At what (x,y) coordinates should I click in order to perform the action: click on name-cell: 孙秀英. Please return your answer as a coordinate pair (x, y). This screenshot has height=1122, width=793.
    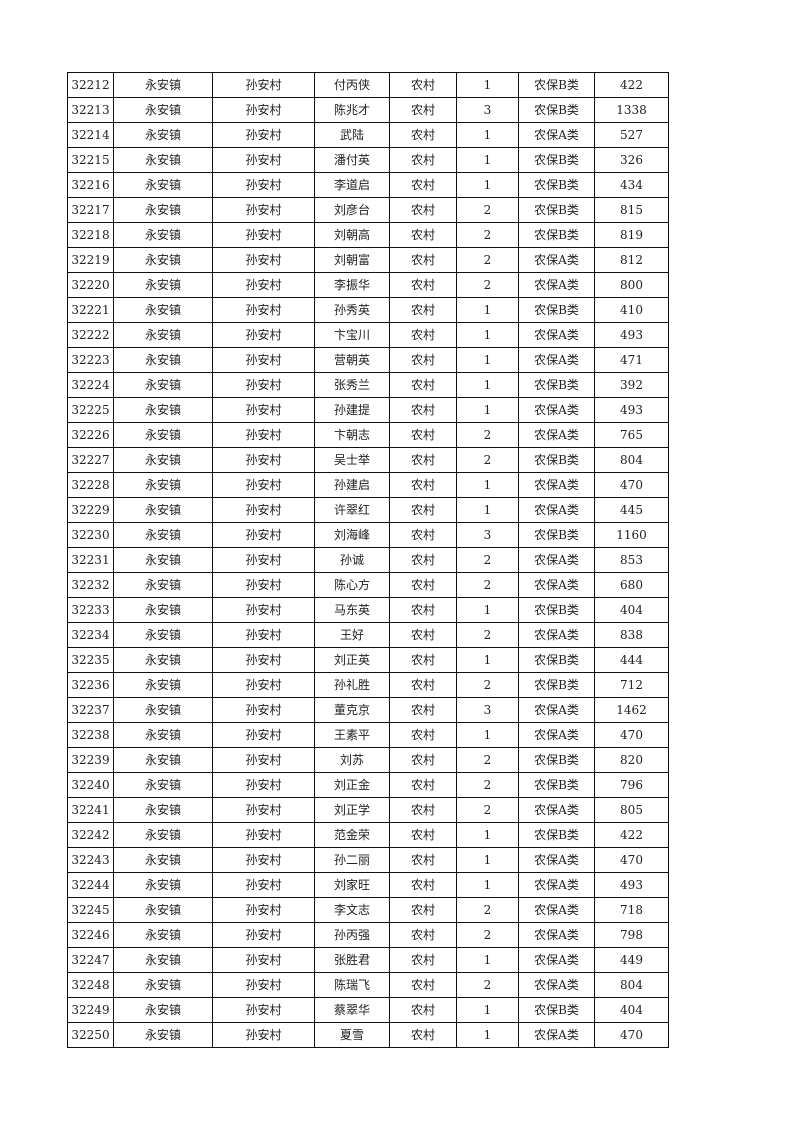
    Looking at the image, I should click on (352, 310).